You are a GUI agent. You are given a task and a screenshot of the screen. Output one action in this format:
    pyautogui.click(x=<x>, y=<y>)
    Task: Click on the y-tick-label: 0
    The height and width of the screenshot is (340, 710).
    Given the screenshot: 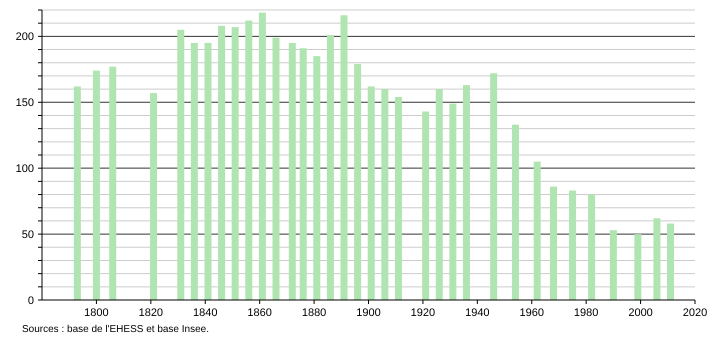 What is the action you would take?
    pyautogui.click(x=31, y=300)
    